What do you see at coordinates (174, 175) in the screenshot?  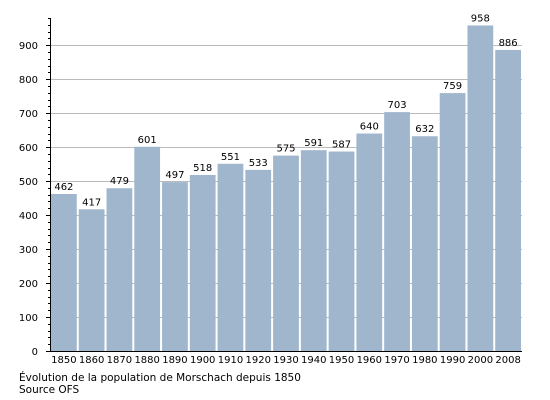 I see `data-label-1890: 497` at bounding box center [174, 175].